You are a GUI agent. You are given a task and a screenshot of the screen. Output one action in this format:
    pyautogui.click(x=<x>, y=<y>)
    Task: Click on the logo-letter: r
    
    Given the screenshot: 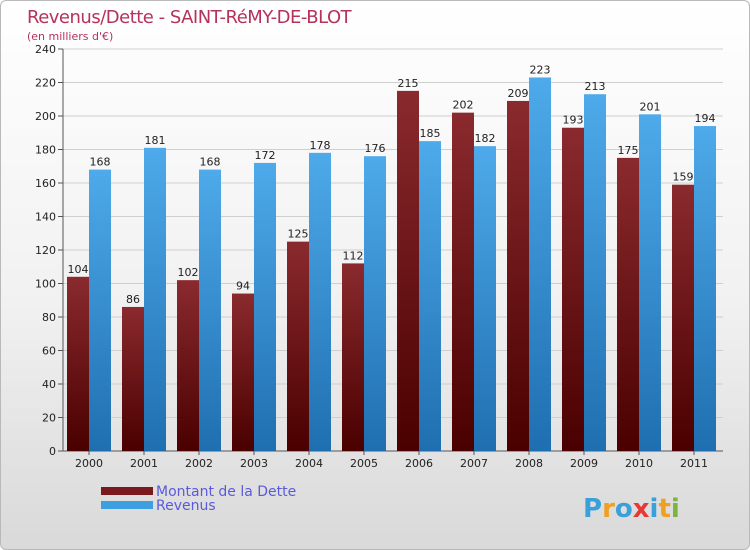 What is the action you would take?
    pyautogui.click(x=608, y=509)
    